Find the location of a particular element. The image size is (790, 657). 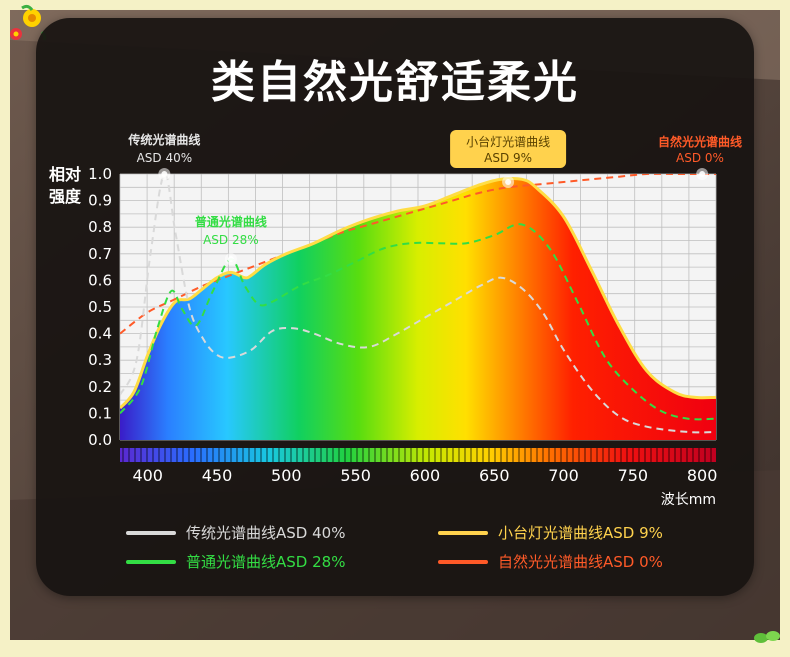

y-tick-label: 0.9 is located at coordinates (100, 201).